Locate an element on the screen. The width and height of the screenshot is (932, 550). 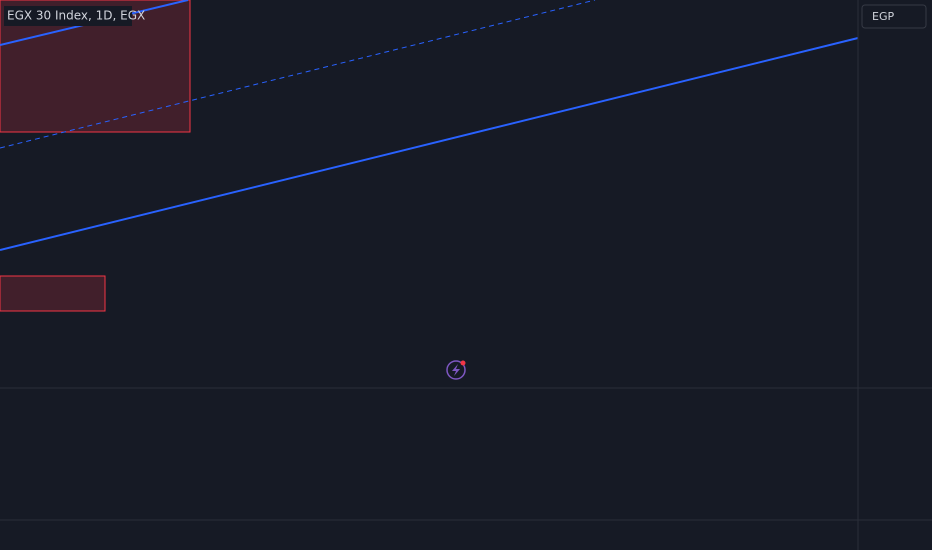
replay-icon is located at coordinates (456, 370).